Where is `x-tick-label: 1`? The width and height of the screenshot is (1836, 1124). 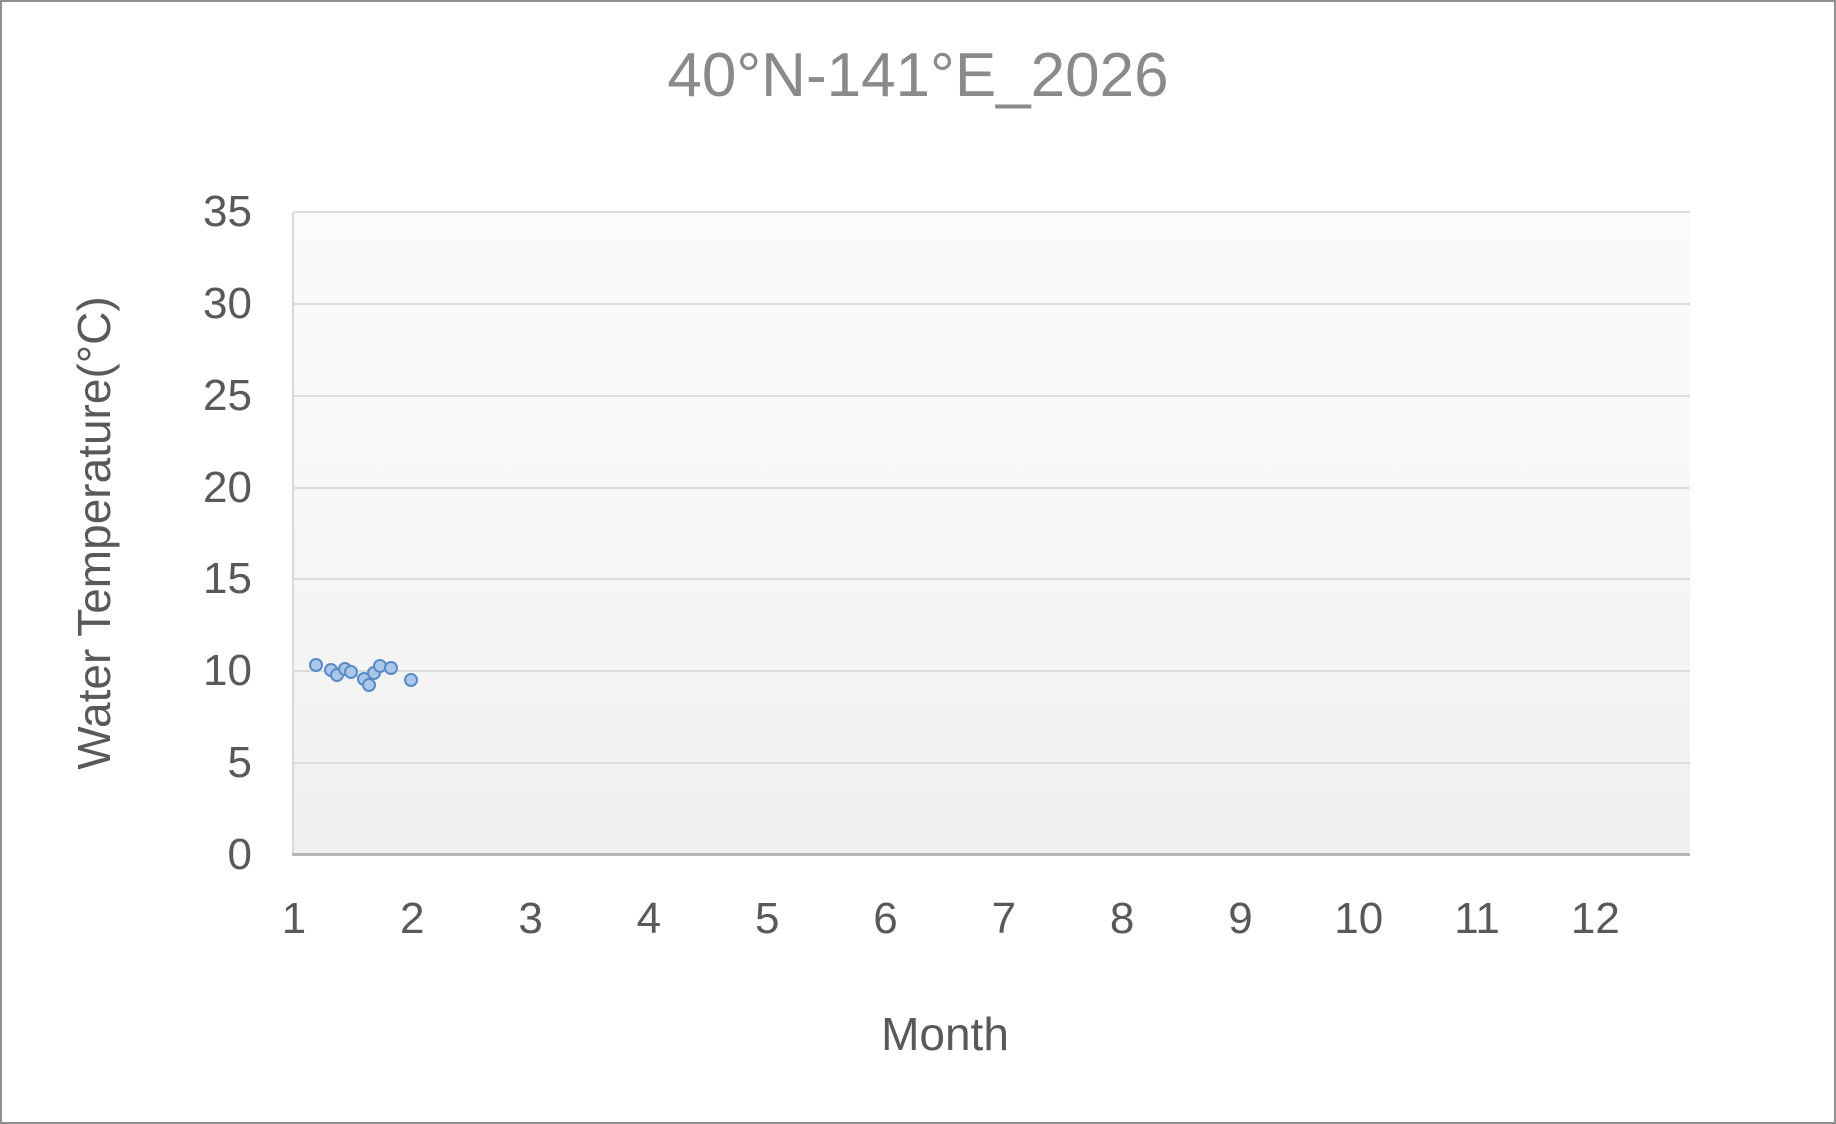
x-tick-label: 1 is located at coordinates (294, 918).